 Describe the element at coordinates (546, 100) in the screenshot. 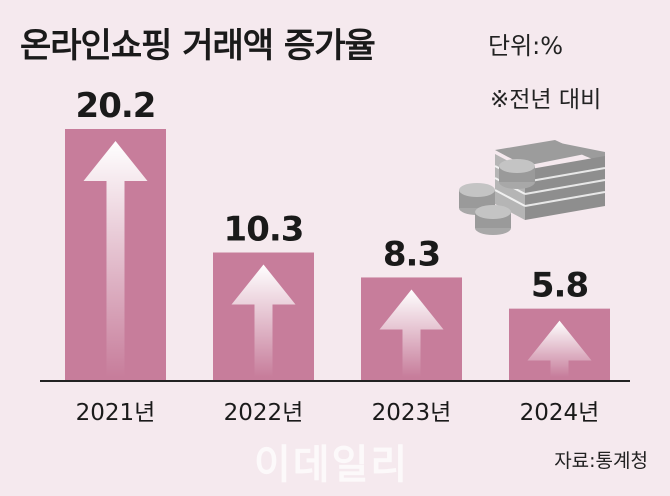

I see `note-label: ※전년 대비` at that location.